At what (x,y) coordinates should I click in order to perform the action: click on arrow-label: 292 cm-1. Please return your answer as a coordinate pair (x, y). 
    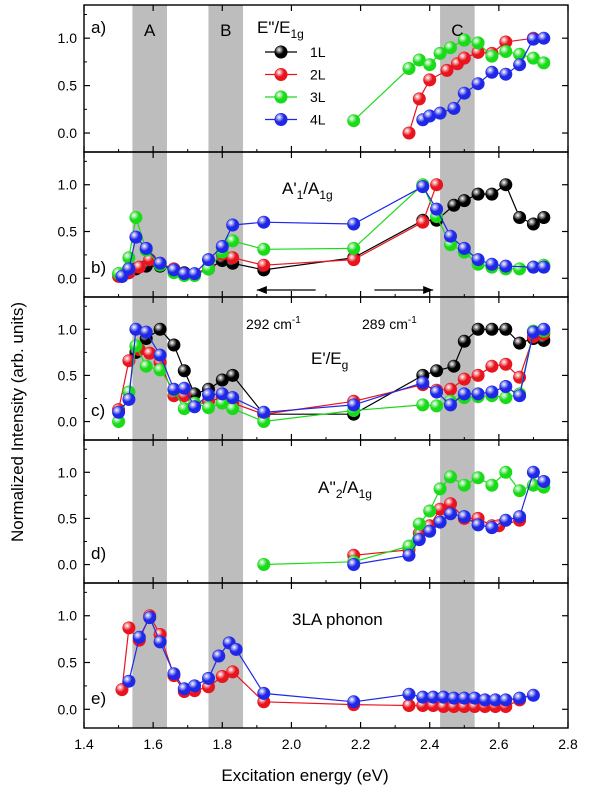
    Looking at the image, I should click on (273, 323).